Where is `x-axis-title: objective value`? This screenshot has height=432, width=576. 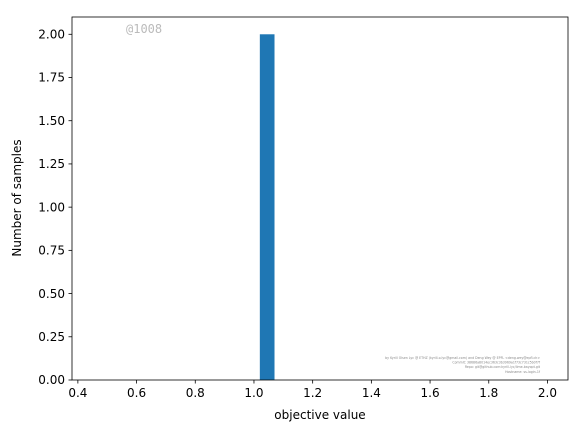 x-axis-title: objective value is located at coordinates (319, 415).